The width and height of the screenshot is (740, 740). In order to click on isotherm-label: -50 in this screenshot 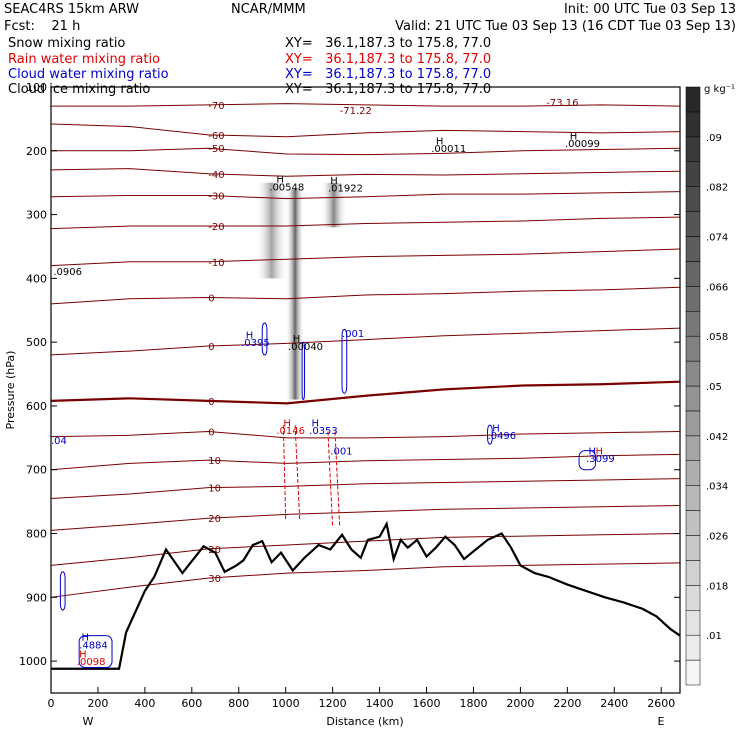, I will do `click(216, 149)`.